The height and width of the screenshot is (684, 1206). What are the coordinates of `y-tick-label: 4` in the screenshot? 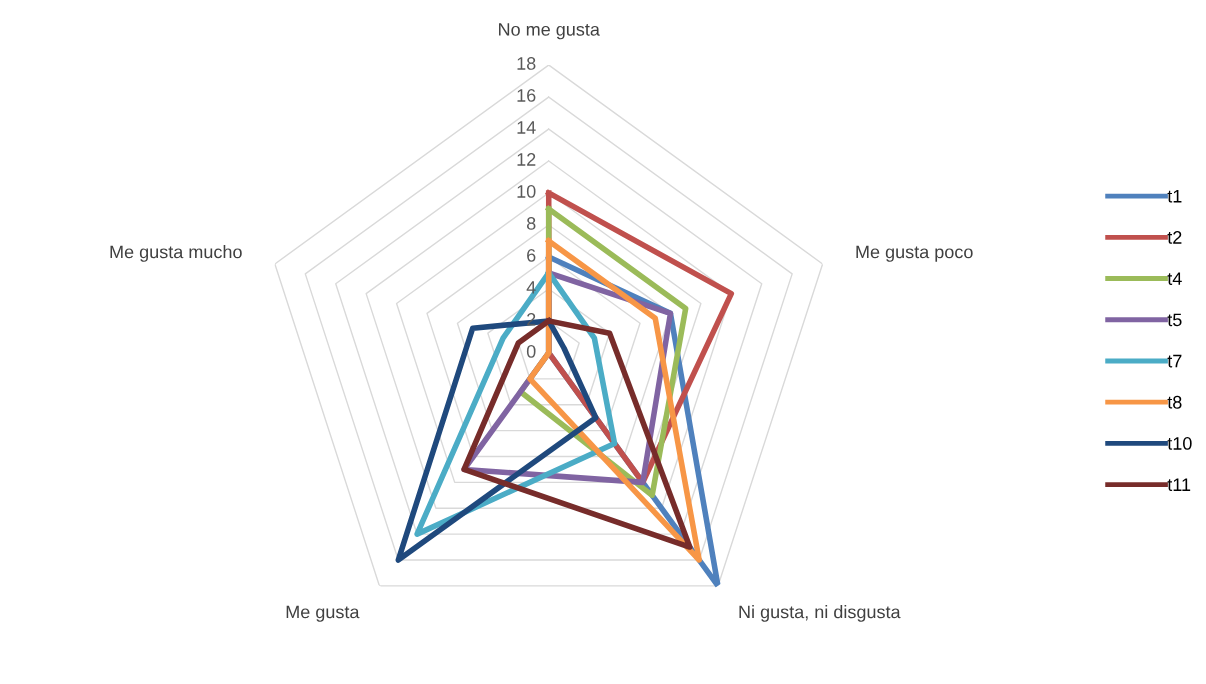 It's located at (531, 287).